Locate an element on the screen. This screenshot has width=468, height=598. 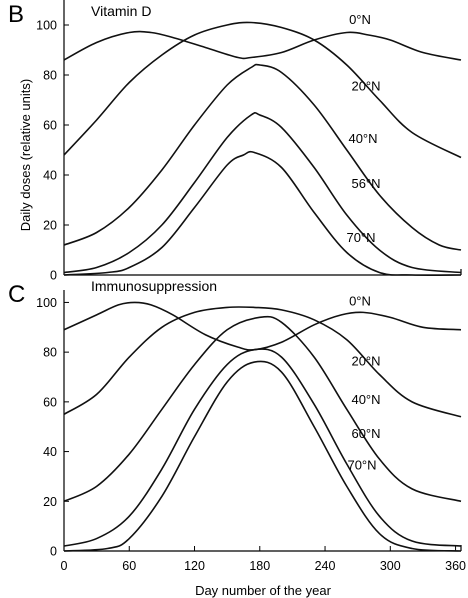
series-label: 60°N is located at coordinates (365, 433).